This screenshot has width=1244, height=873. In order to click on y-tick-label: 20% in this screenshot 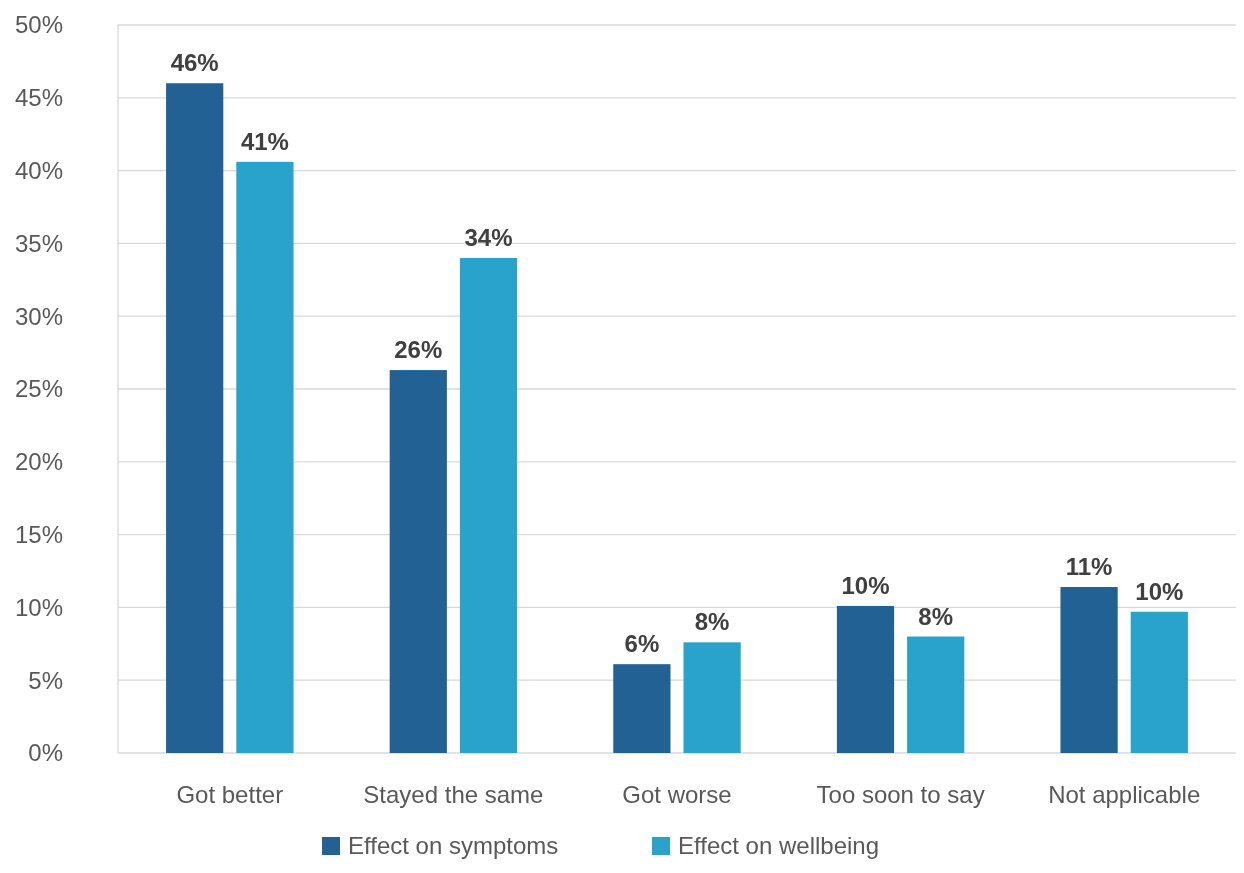, I will do `click(38, 462)`.